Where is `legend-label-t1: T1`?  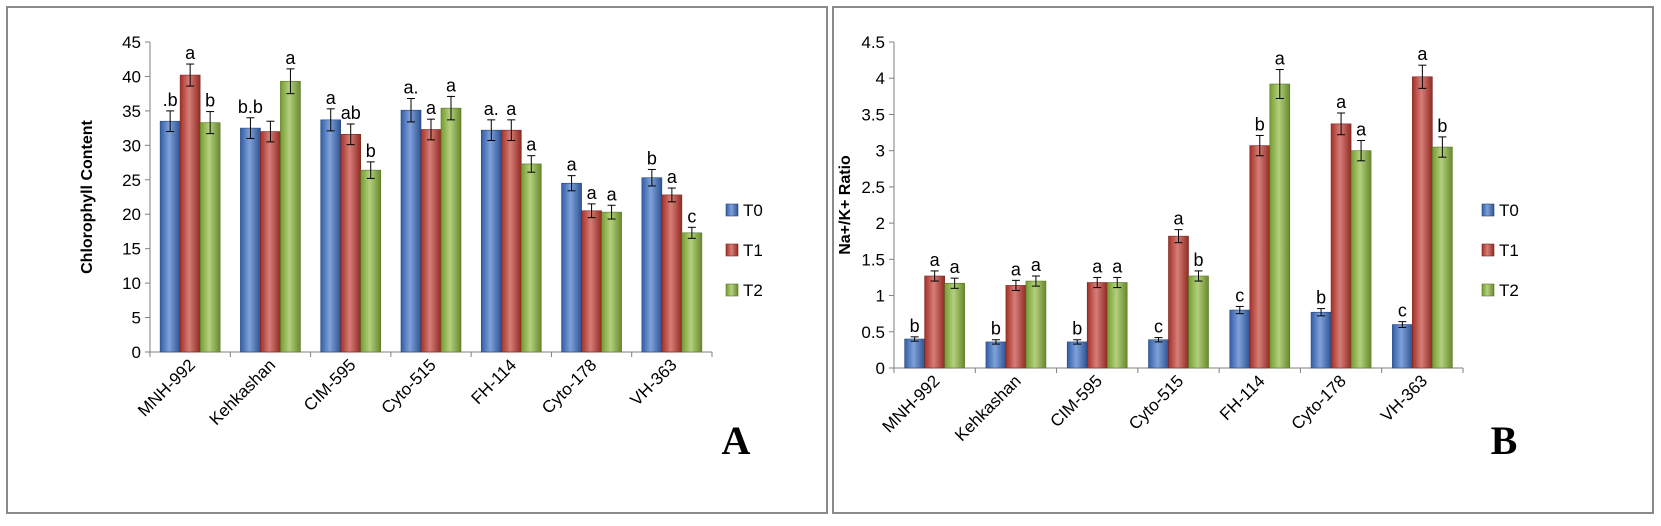
legend-label-t1: T1 is located at coordinates (1509, 250).